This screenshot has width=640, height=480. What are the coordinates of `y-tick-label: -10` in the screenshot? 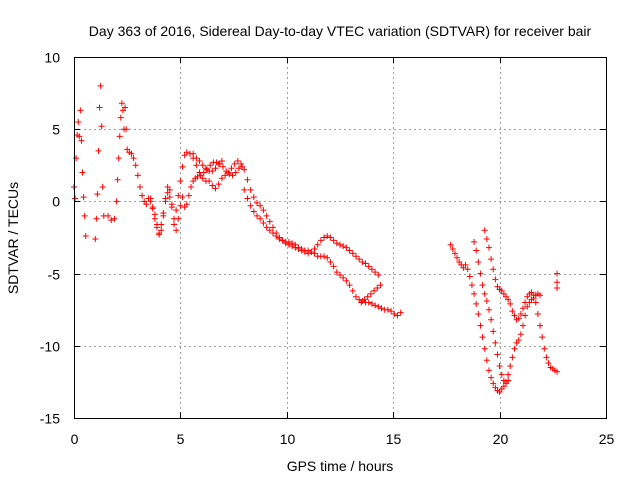 It's located at (50, 347).